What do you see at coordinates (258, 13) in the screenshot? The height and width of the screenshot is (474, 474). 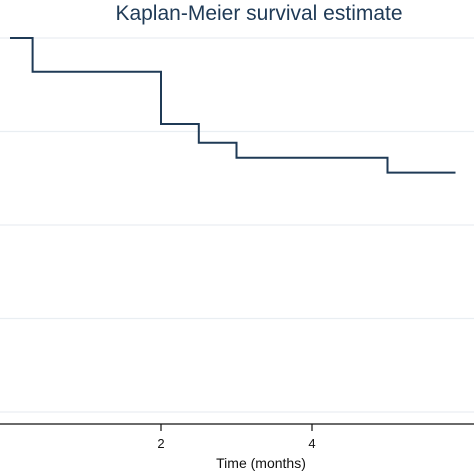 I see `chart-title: Kaplan-Meier survival estimate` at bounding box center [258, 13].